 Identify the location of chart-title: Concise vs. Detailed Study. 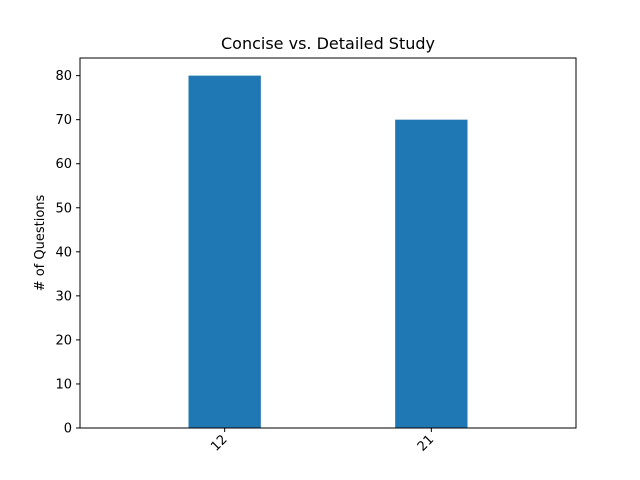
(328, 43).